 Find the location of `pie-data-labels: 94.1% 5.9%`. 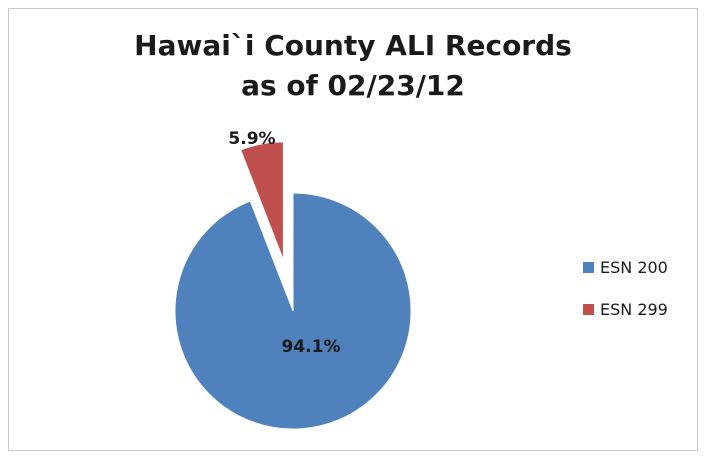

pie-data-labels: 94.1% 5.9% is located at coordinates (284, 243).